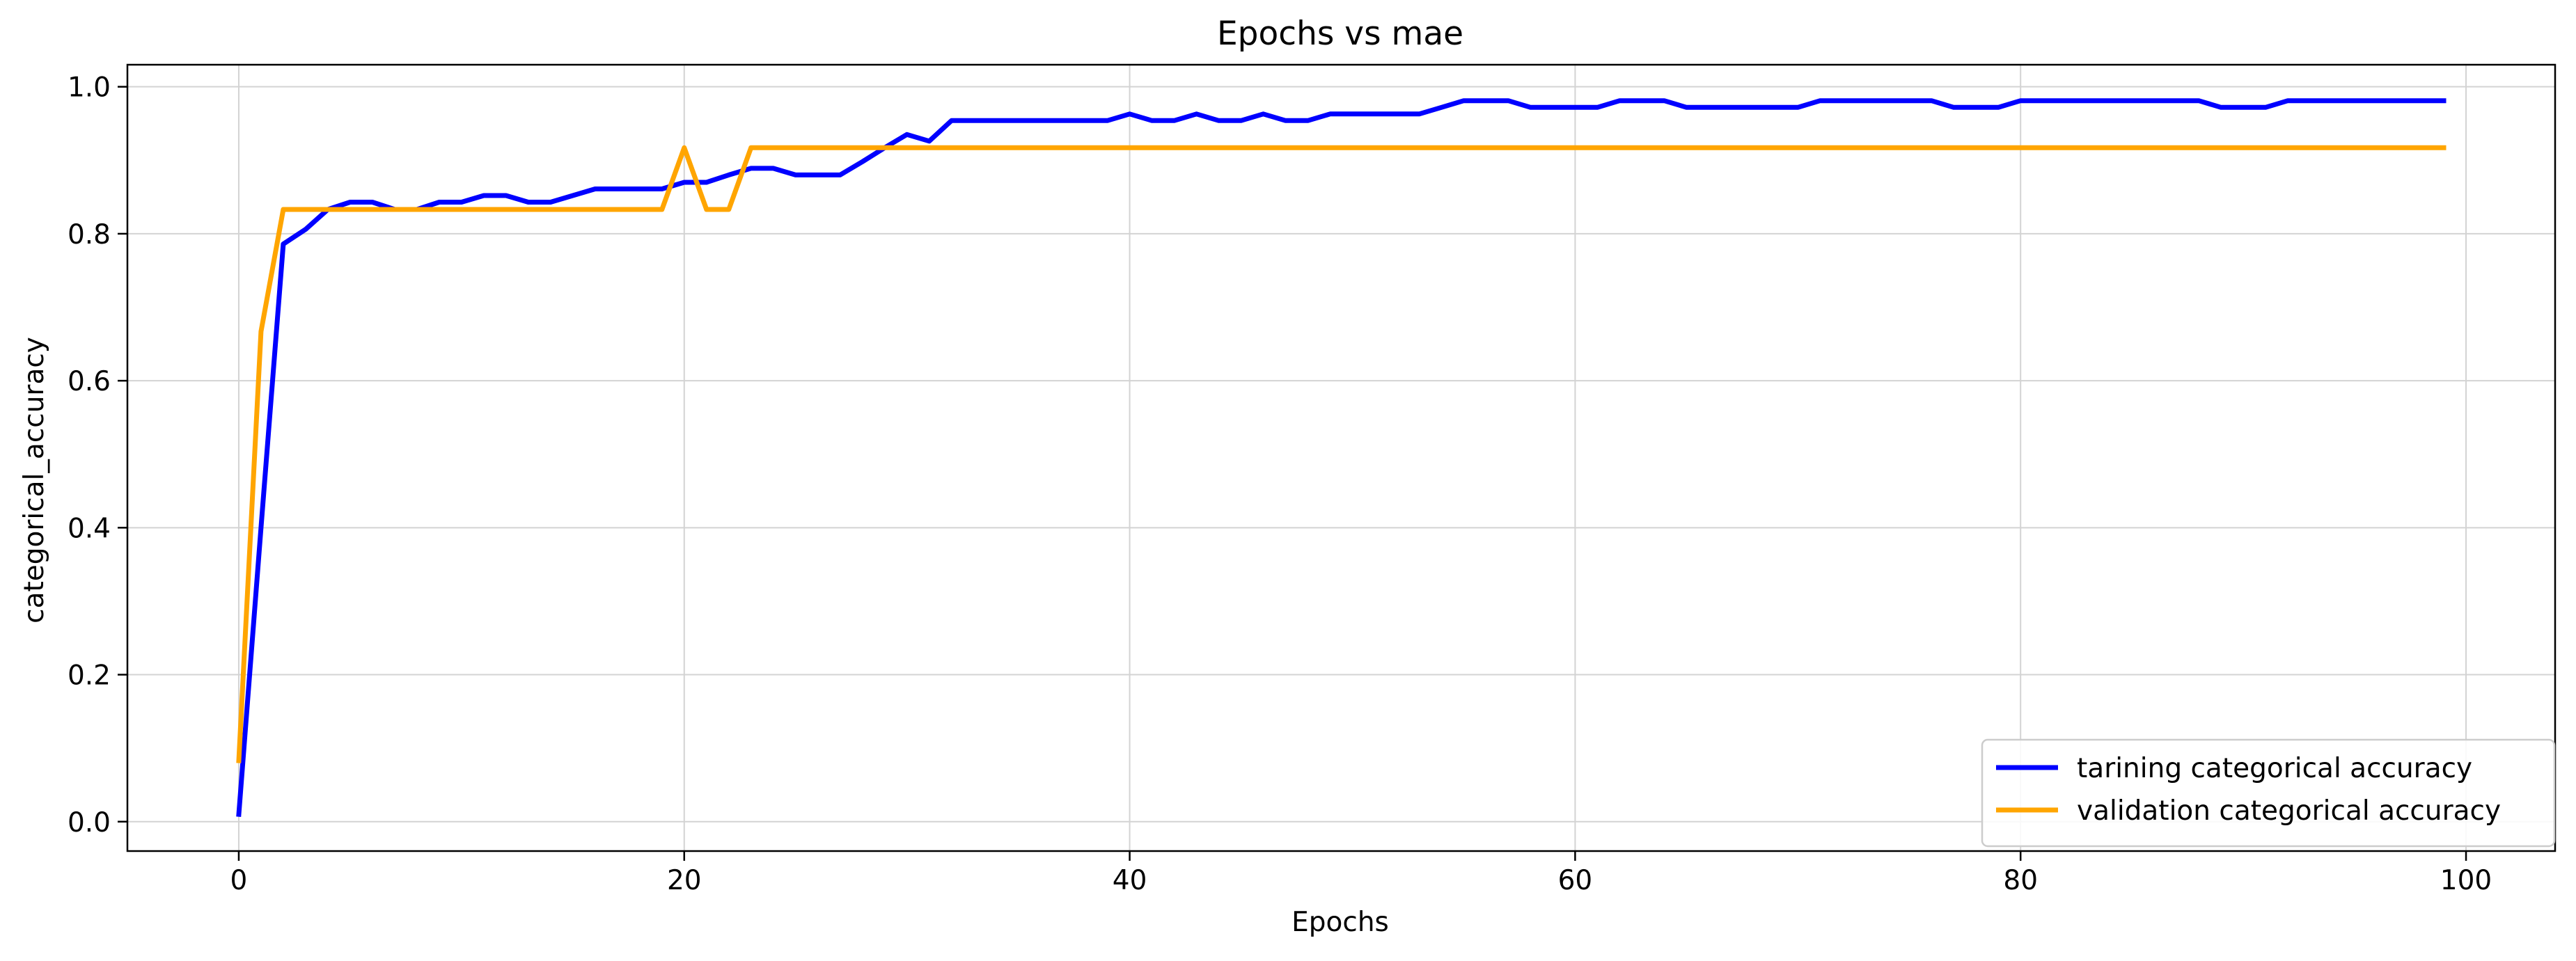 The image size is (2576, 961). What do you see at coordinates (89, 235) in the screenshot?
I see `y-tick-label: 0.8` at bounding box center [89, 235].